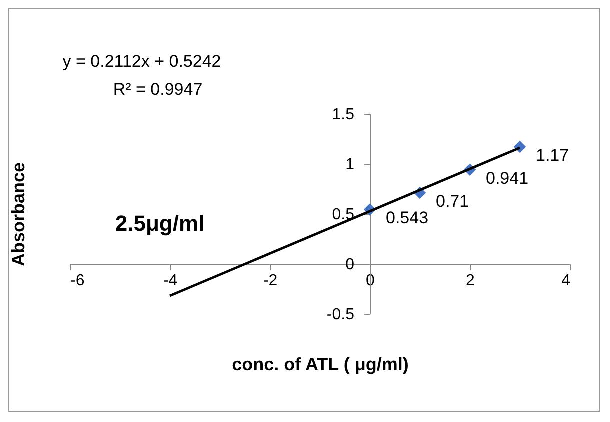 This screenshot has height=422, width=610. Describe the element at coordinates (160, 223) in the screenshot. I see `annotation: 2.5μg/ml` at that location.